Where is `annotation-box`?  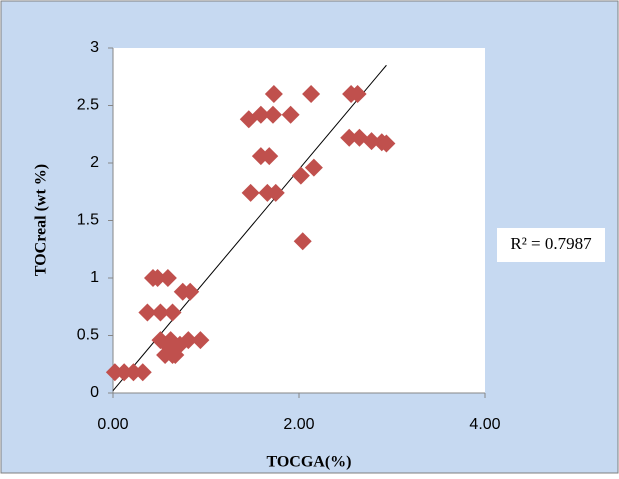
annotation-box is located at coordinates (551, 245).